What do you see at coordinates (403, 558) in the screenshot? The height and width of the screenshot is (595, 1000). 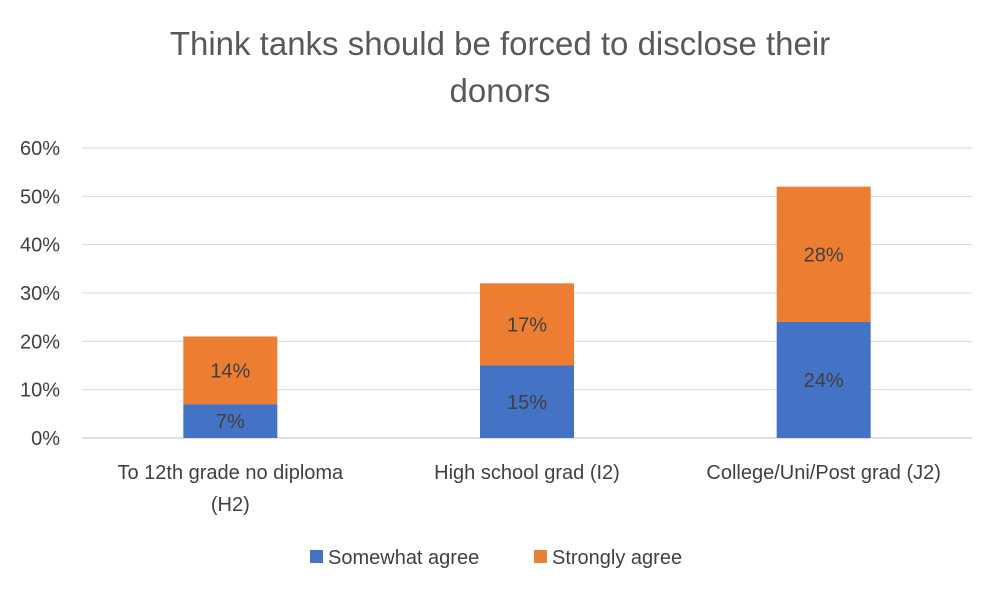 I see `legend-label: Somewhat agree` at bounding box center [403, 558].